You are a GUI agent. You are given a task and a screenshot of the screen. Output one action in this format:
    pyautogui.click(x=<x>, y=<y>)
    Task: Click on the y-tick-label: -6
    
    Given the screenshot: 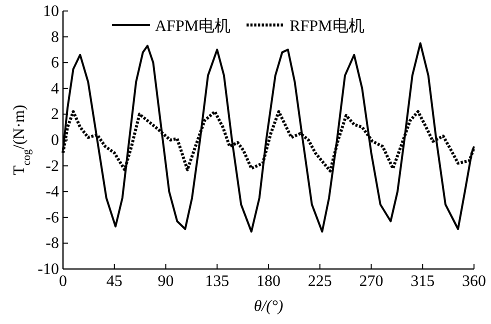 What is the action you would take?
    pyautogui.click(x=52, y=217)
    